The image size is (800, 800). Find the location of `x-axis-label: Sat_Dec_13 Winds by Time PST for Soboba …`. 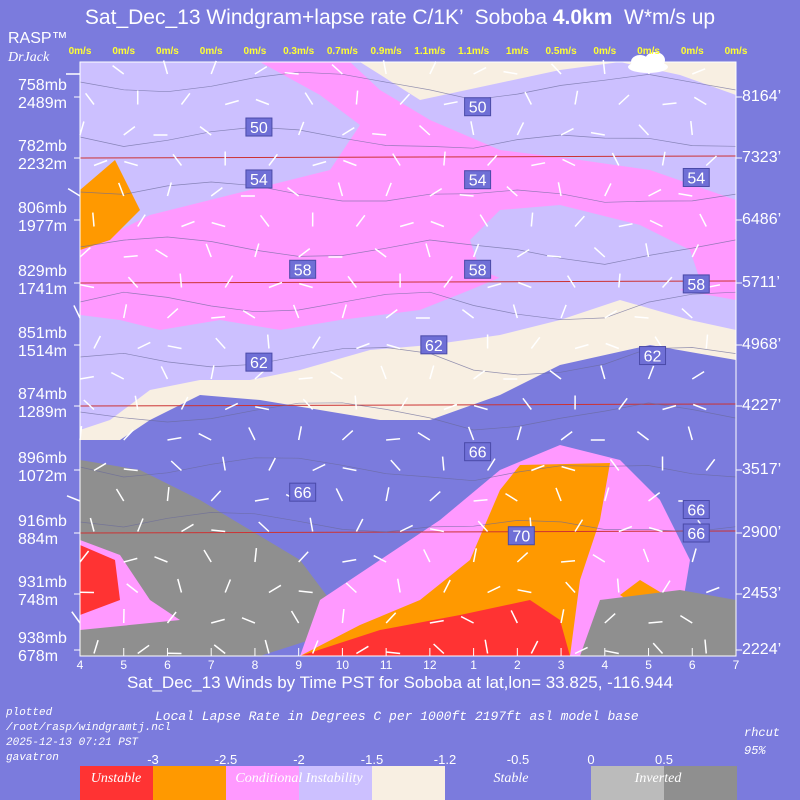

x-axis-label: Sat_Dec_13 Winds by Time PST for Soboba … is located at coordinates (400, 682).